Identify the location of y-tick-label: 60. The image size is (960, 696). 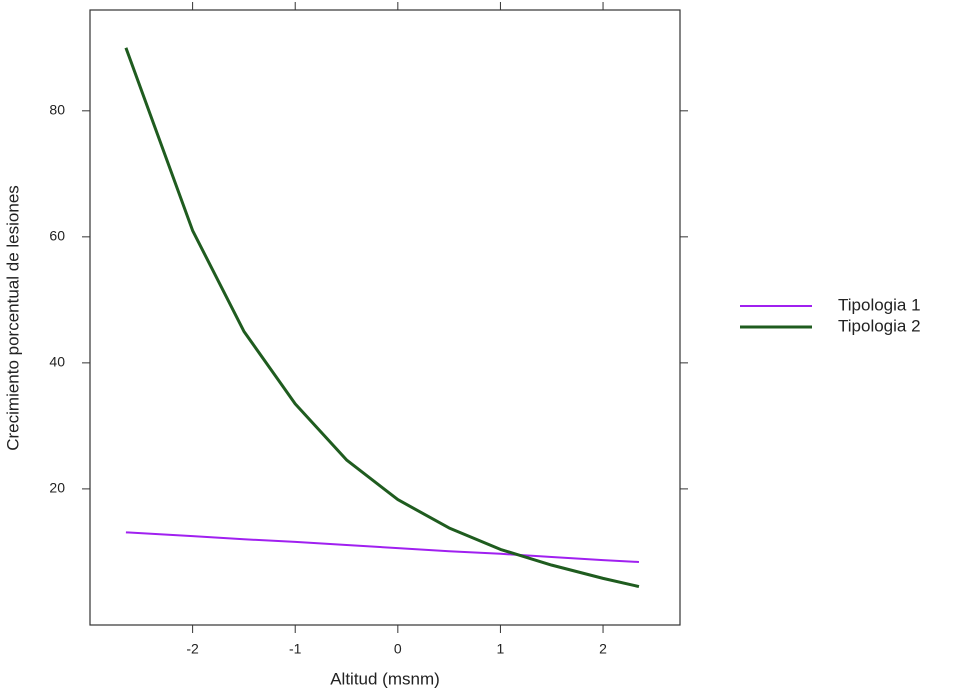
(57, 236).